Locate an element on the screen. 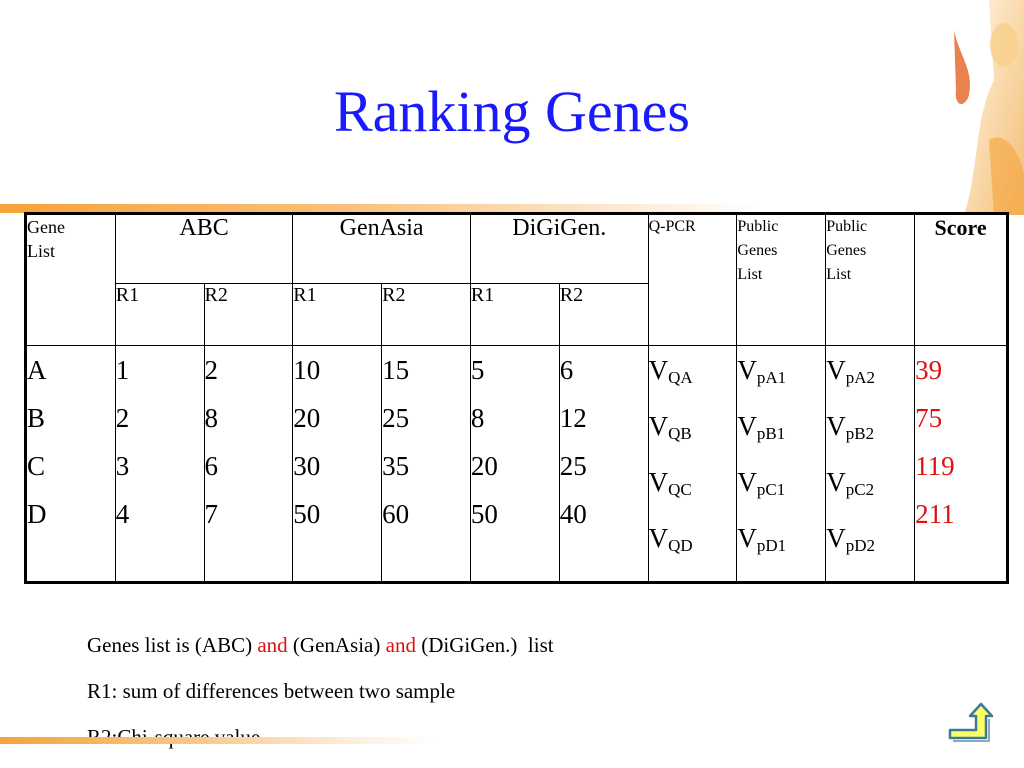 This screenshot has height=768, width=1024. var-subscript: pB2 is located at coordinates (860, 433).